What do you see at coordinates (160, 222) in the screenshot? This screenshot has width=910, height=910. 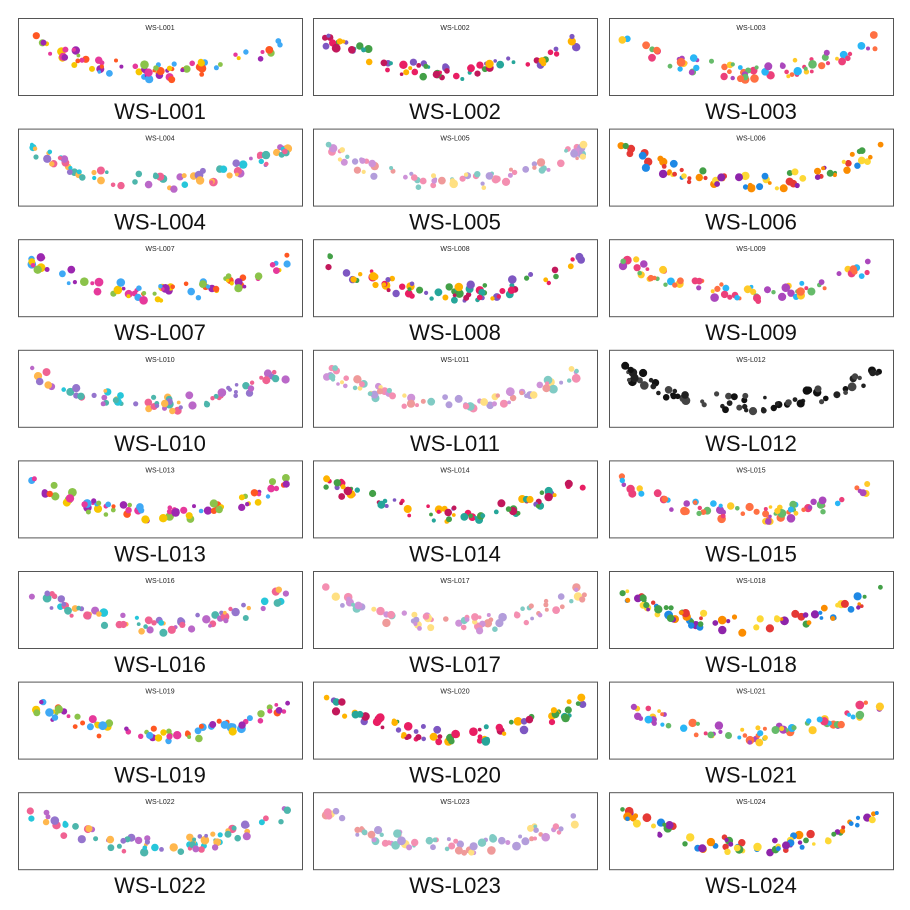 I see `product-code: WS-L004` at bounding box center [160, 222].